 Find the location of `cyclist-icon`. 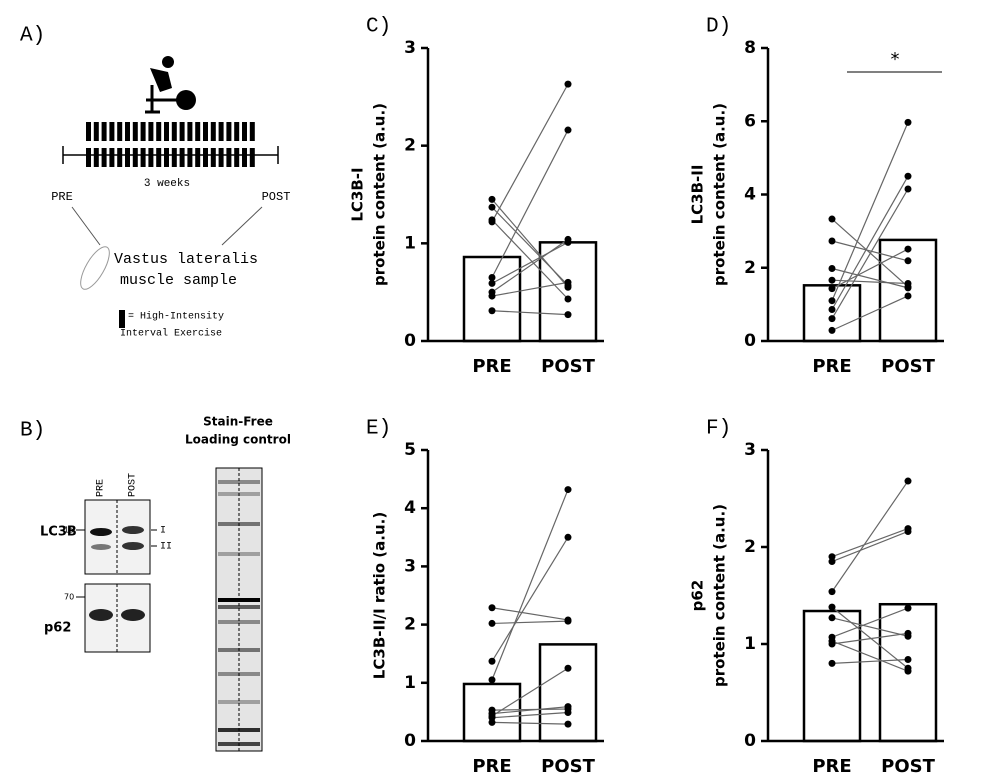

cyclist-icon is located at coordinates (170, 85).